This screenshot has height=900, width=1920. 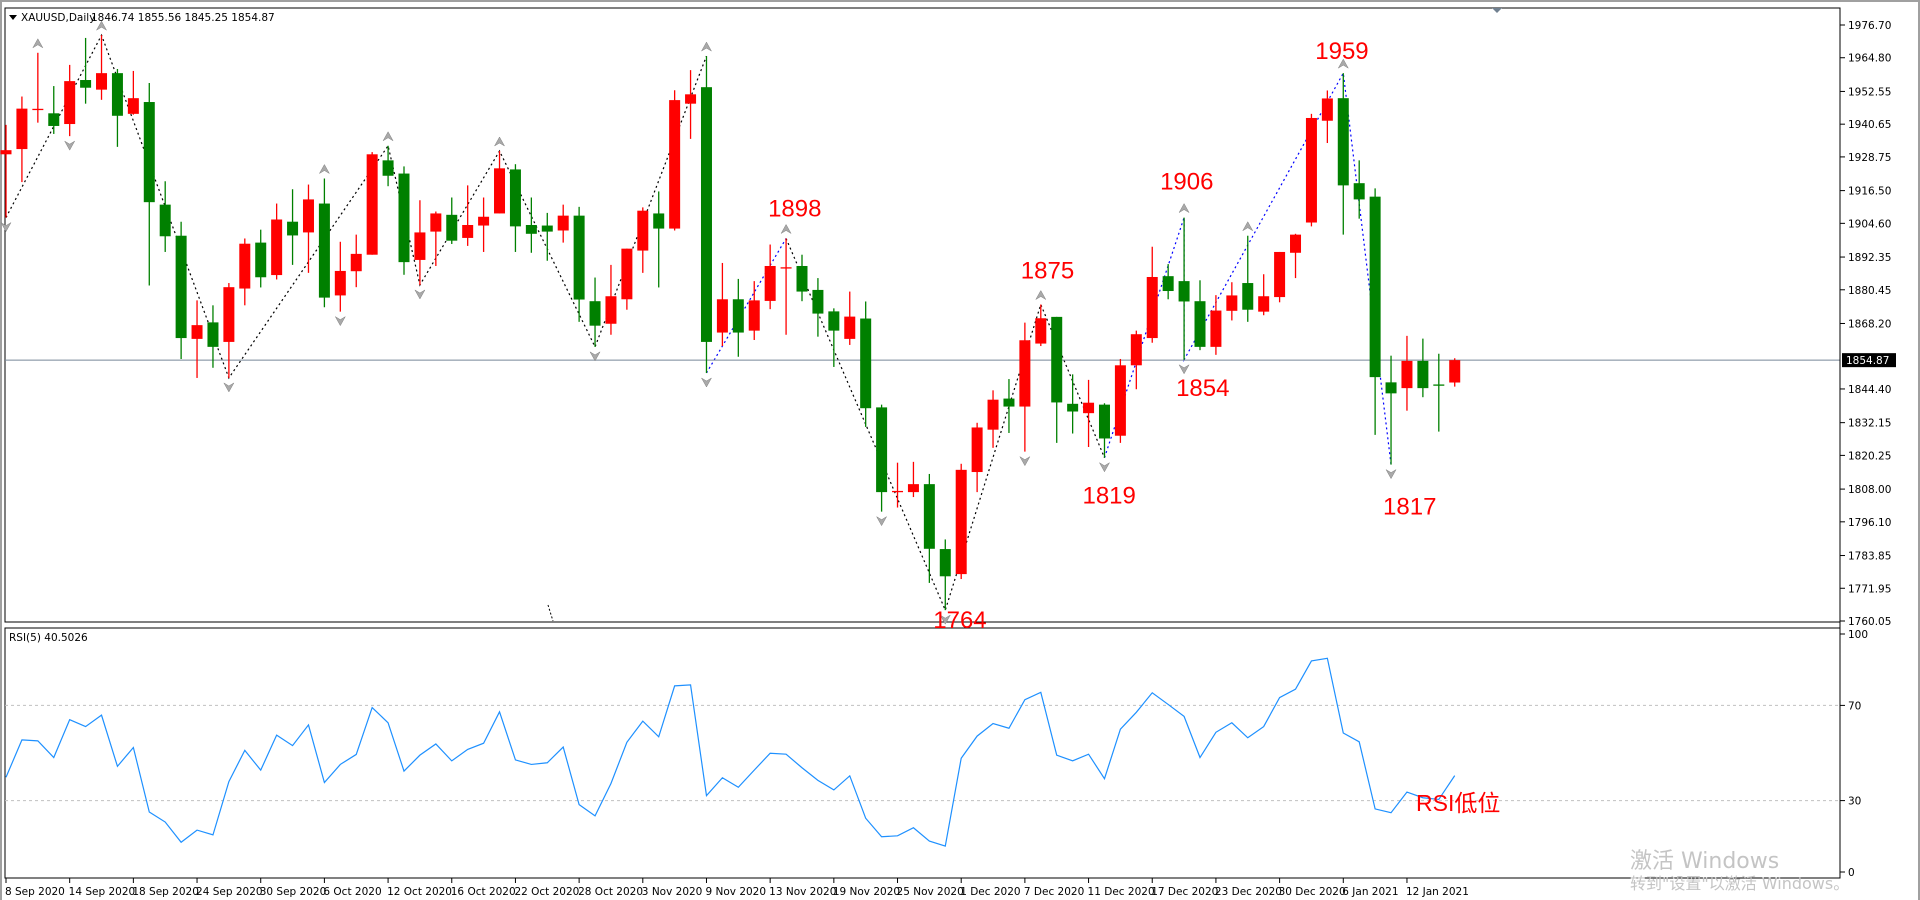 I want to click on price-tick-label: 1771.95, so click(x=1869, y=589).